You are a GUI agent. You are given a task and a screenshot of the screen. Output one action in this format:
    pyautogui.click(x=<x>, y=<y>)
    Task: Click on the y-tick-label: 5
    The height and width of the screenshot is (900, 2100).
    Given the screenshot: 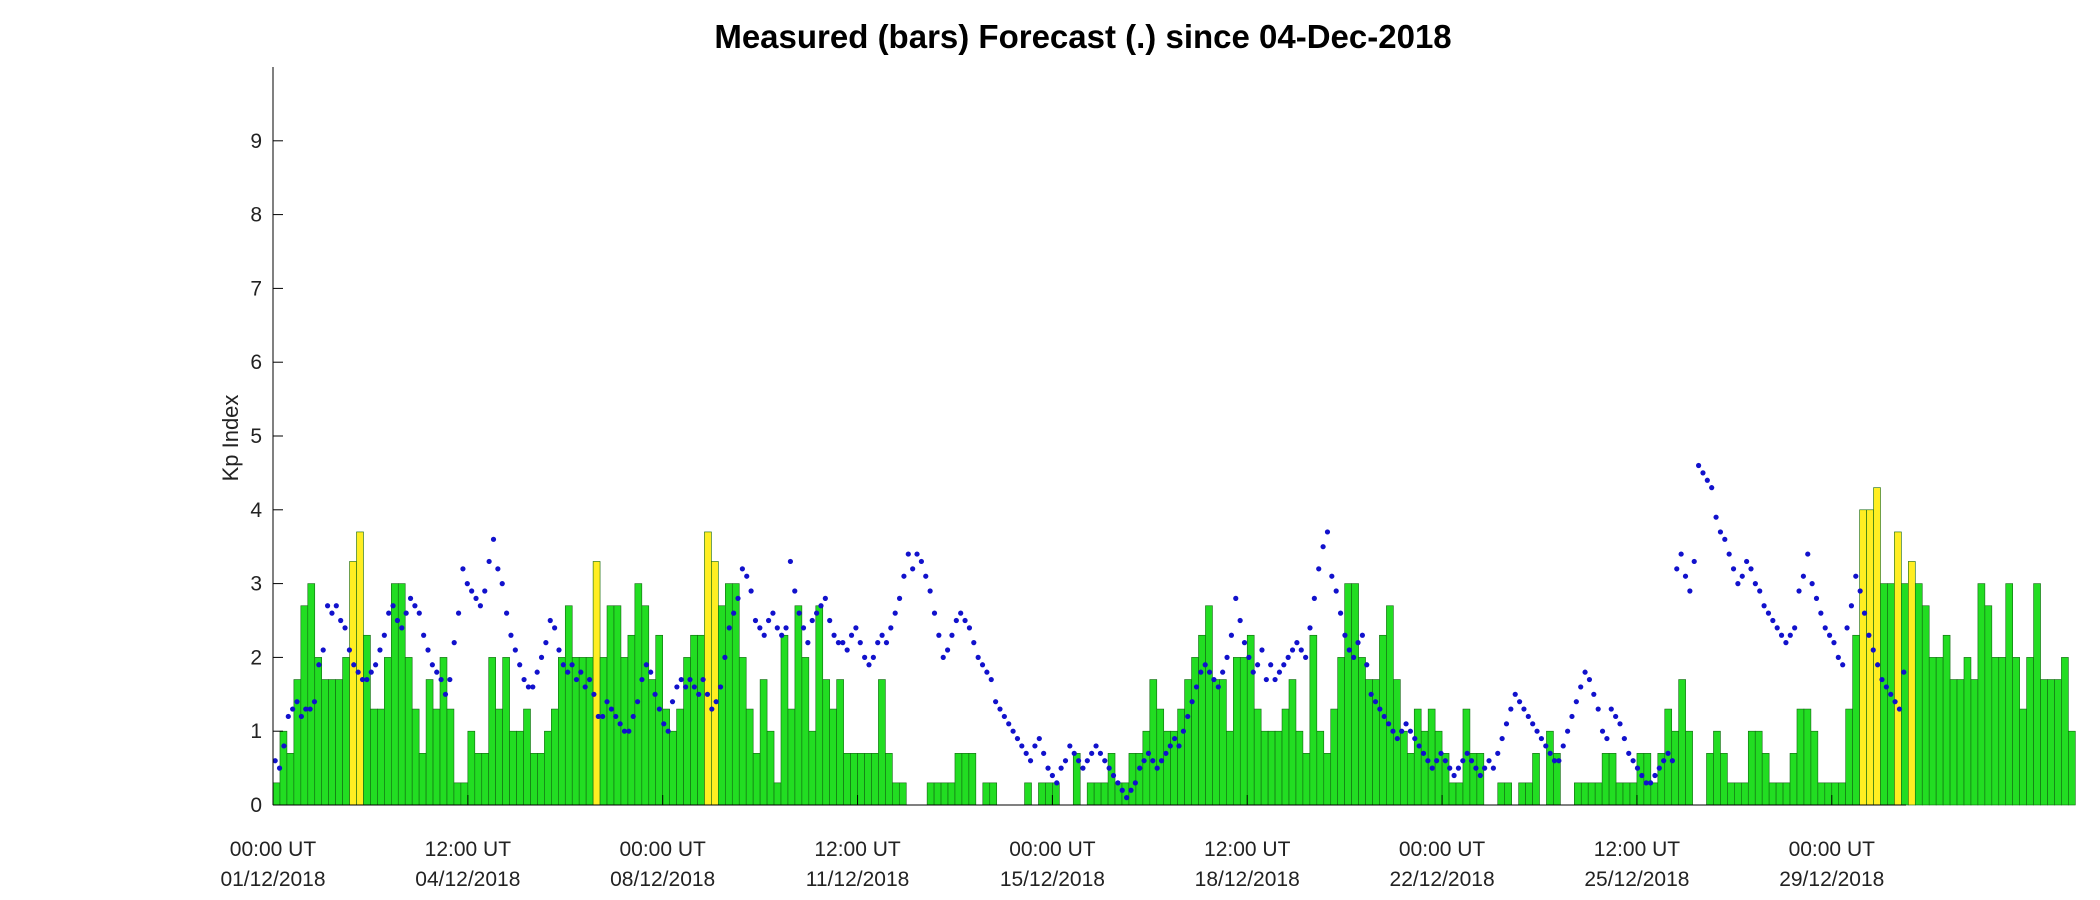 What is the action you would take?
    pyautogui.click(x=256, y=436)
    